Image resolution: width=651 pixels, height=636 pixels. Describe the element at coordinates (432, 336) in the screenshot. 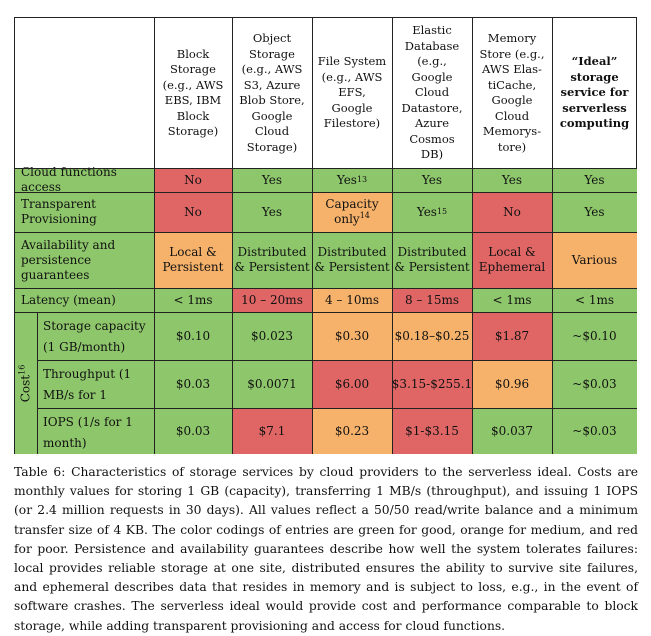

I see `cell-capacity-db: $0.18–$0.25` at that location.